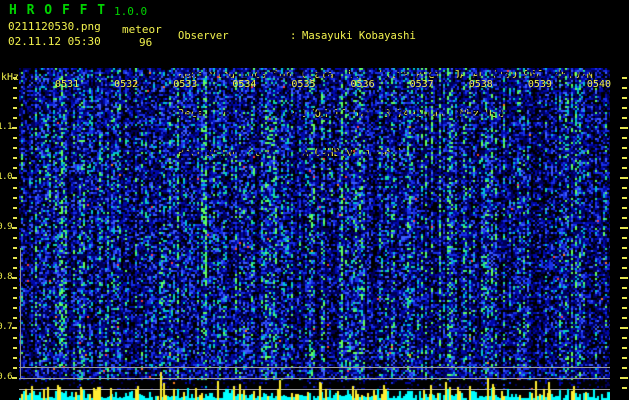  What do you see at coordinates (54, 26) in the screenshot?
I see `output-filename: 0211120530.png` at bounding box center [54, 26].